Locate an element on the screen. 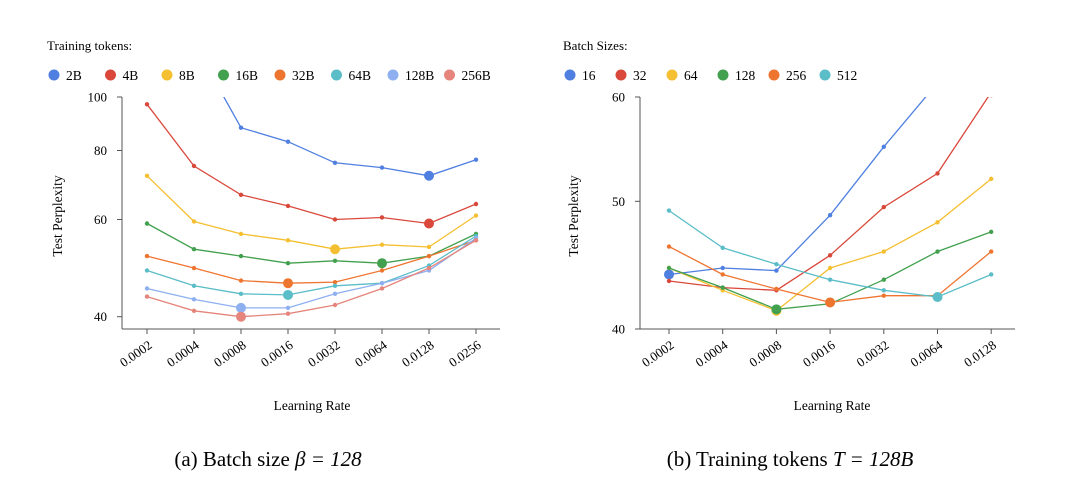  legend-label-b-4: 256 is located at coordinates (796, 75).